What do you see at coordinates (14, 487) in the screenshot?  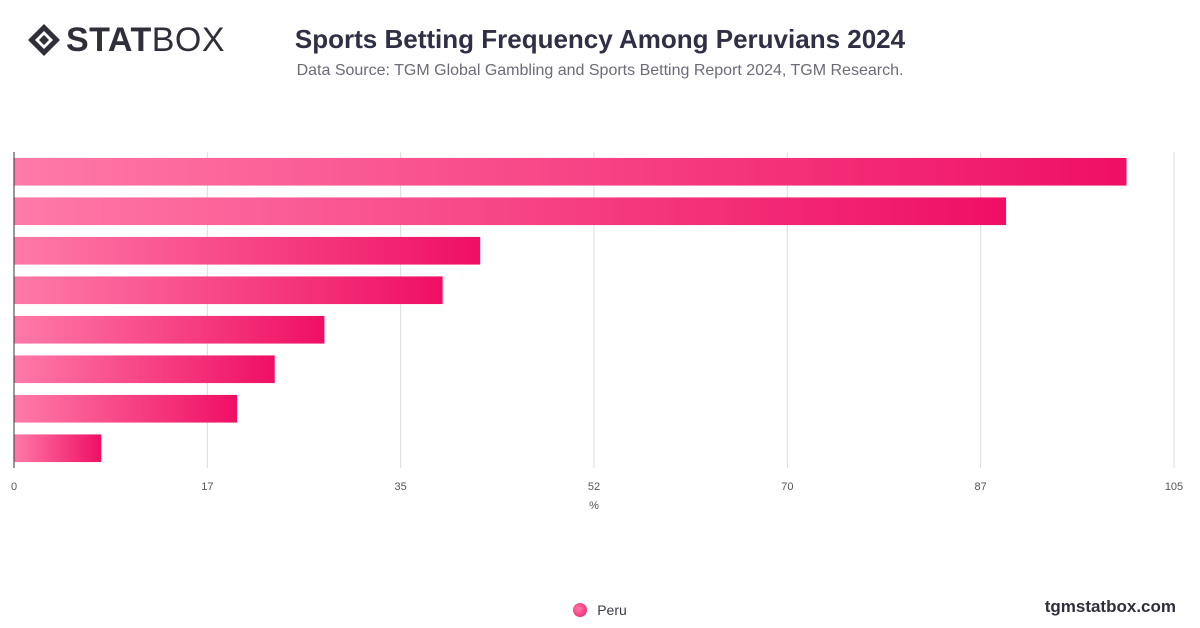 I see `x-tick-label: 0` at bounding box center [14, 487].